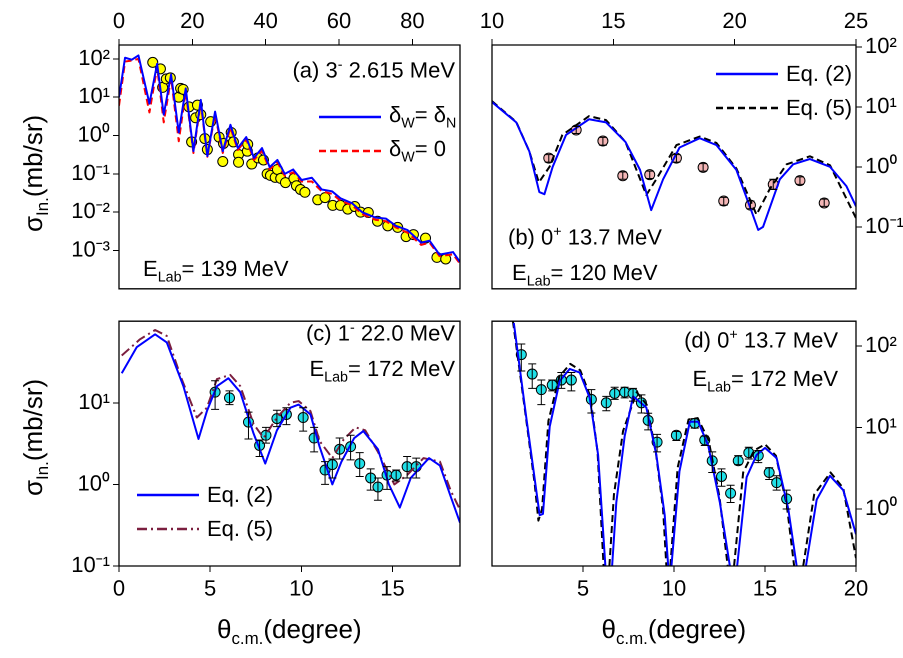 This screenshot has height=658, width=903. What do you see at coordinates (380, 333) in the screenshot?
I see `annotation: (c) 1$^{-}$ 22.0 MeV` at bounding box center [380, 333].